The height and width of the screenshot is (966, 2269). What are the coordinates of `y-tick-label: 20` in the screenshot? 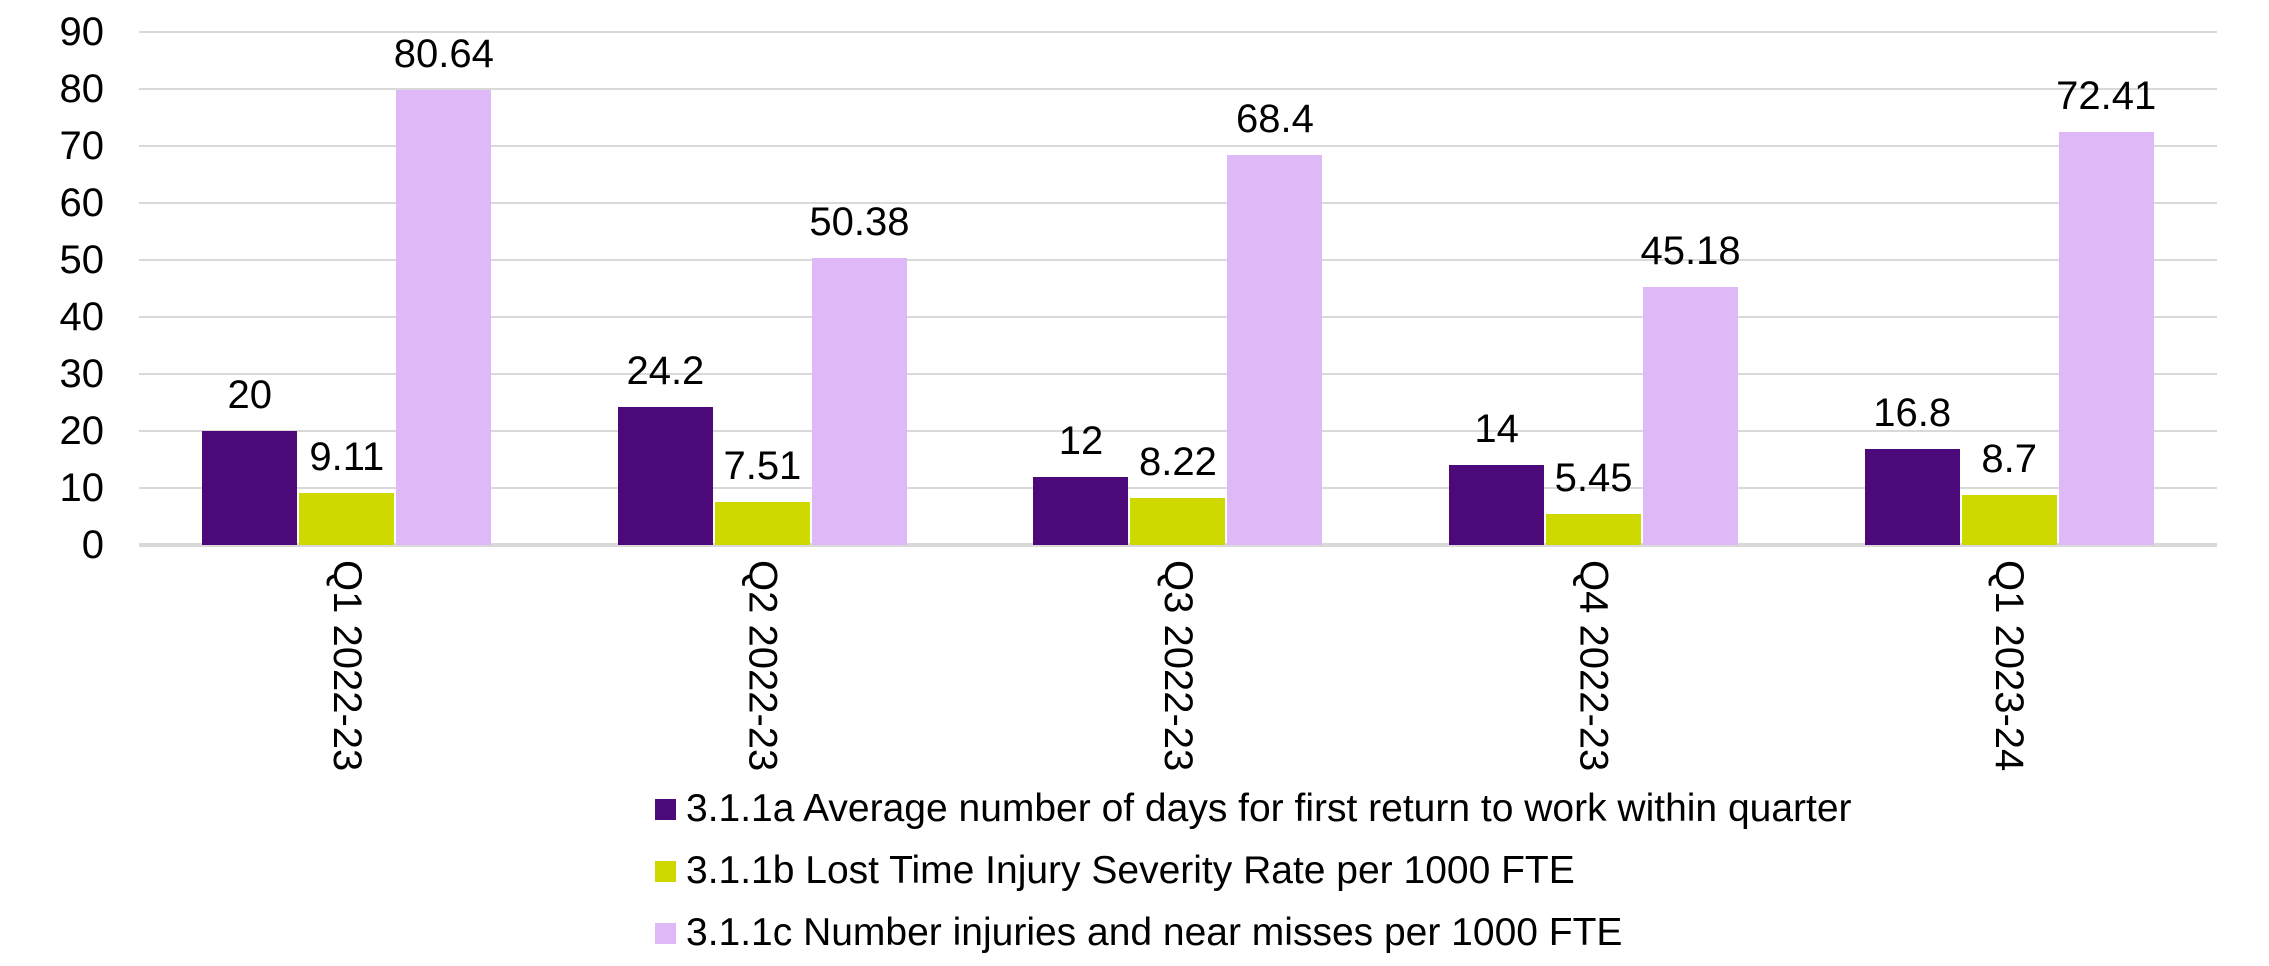 It's located at (82, 431).